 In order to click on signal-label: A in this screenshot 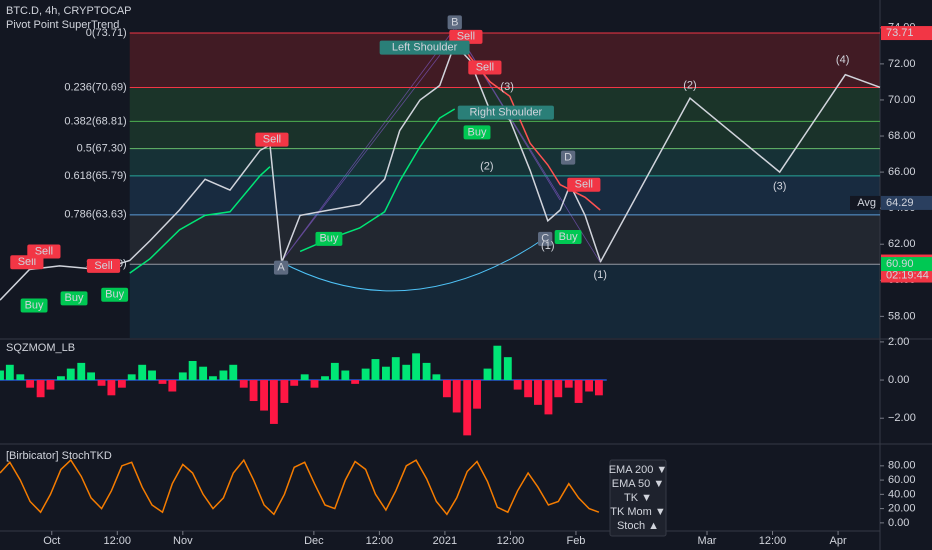, I will do `click(281, 268)`.